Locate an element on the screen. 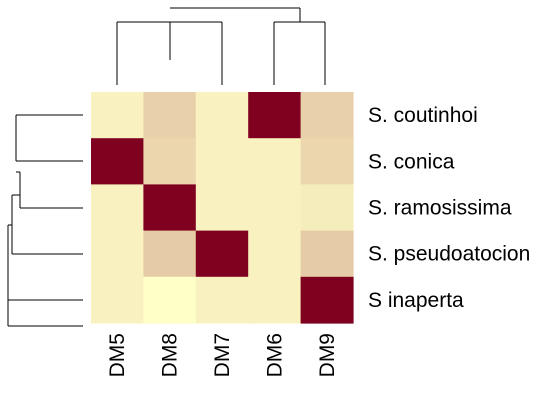 This screenshot has width=550, height=420. column-label: DM5 is located at coordinates (117, 355).